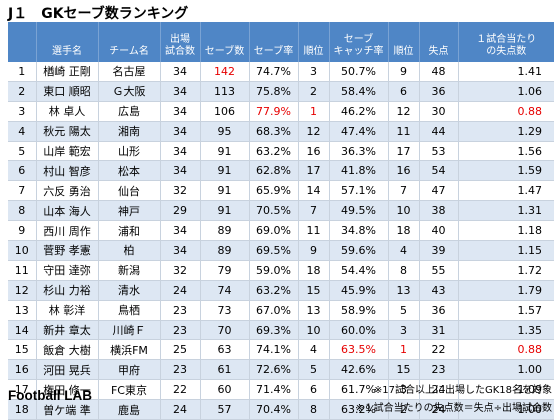 Image resolution: width=560 pixels, height=420 pixels. I want to click on cell-save-rate: 65.9%, so click(273, 191).